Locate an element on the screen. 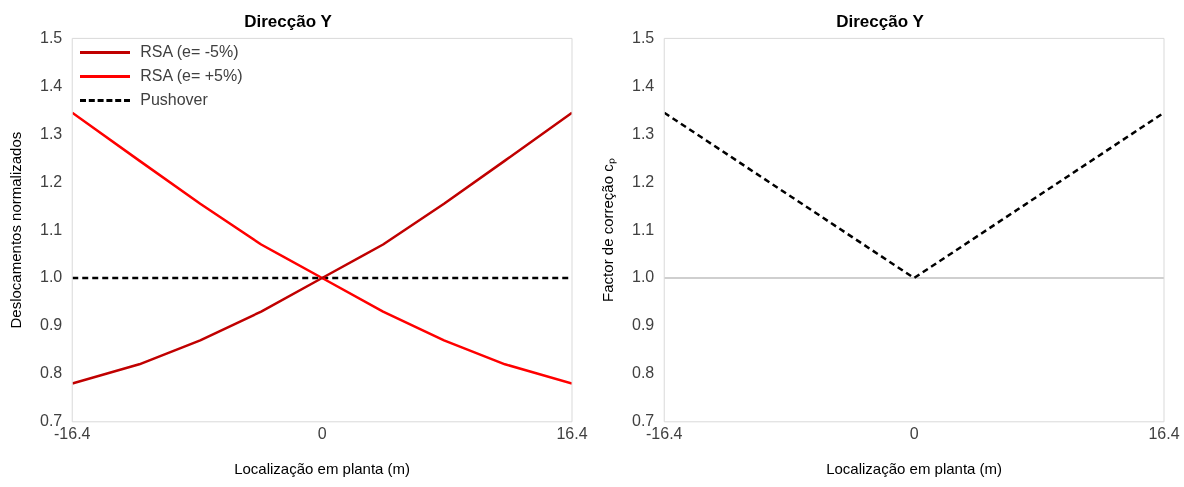 The width and height of the screenshot is (1184, 487). legend-label: RSA (e= -5%) is located at coordinates (189, 52).